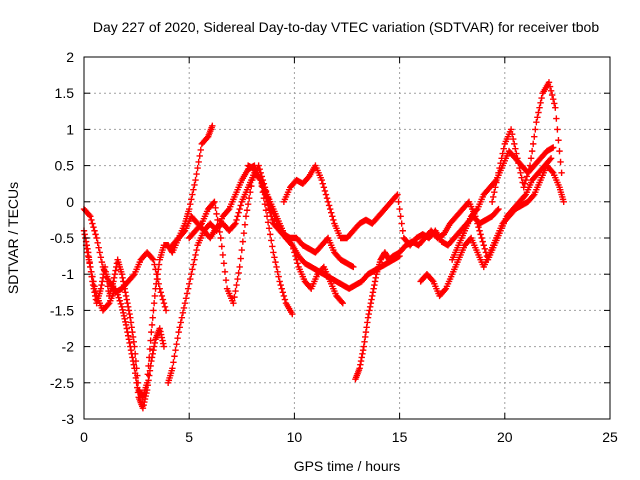 This screenshot has width=640, height=480. What do you see at coordinates (347, 466) in the screenshot?
I see `x-axis-label: GPS time / hours` at bounding box center [347, 466].